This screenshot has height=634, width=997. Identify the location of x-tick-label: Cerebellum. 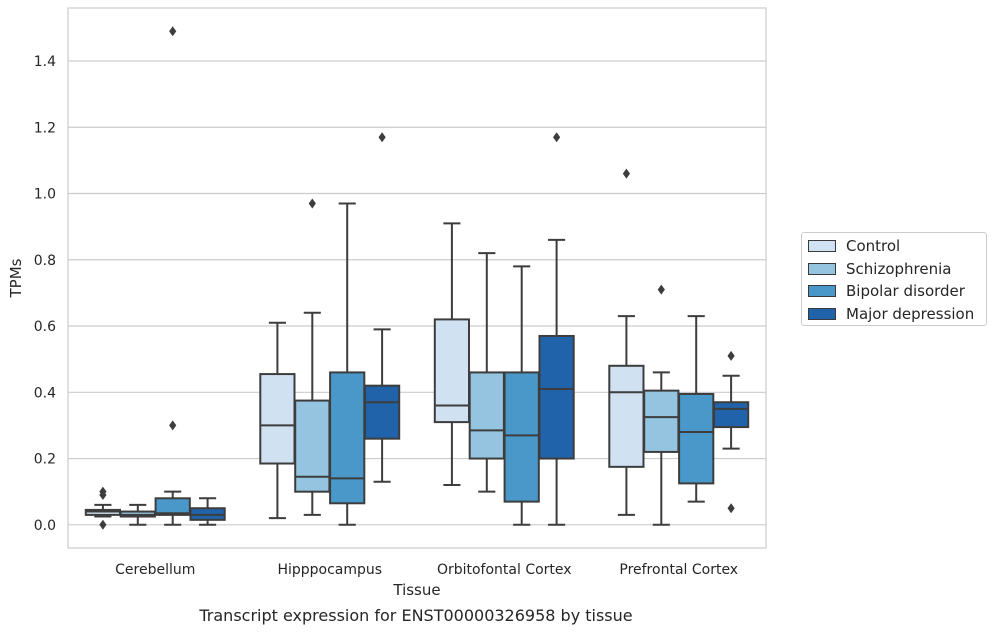
(155, 570).